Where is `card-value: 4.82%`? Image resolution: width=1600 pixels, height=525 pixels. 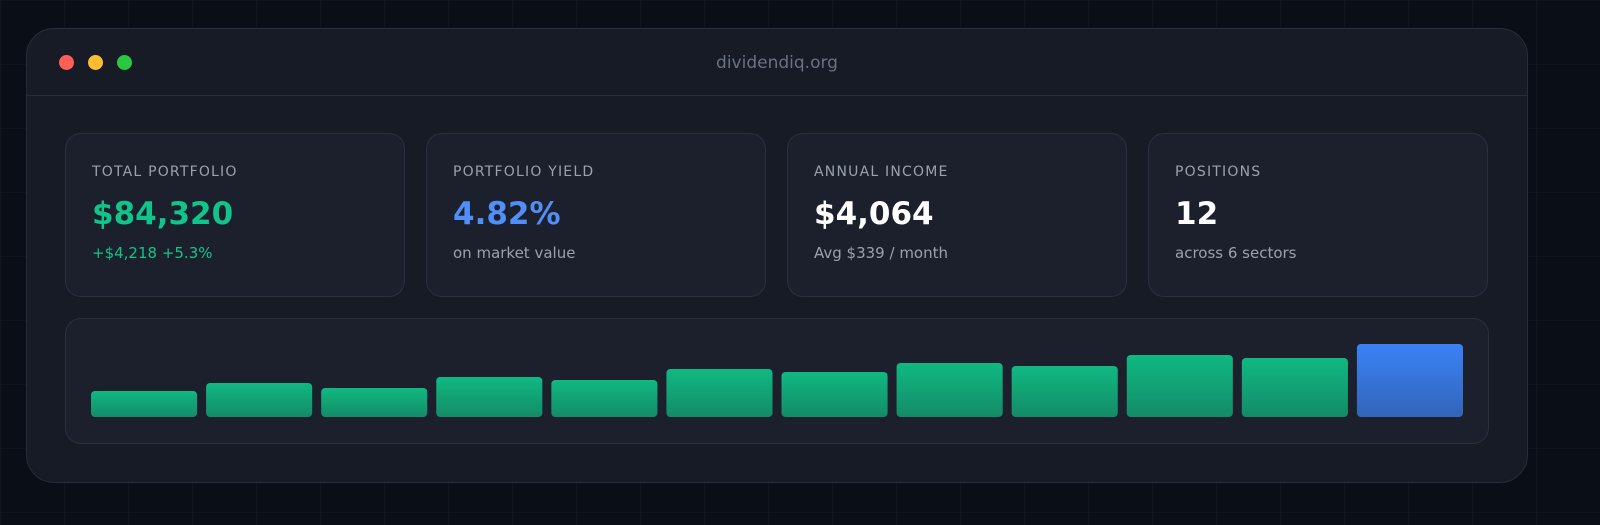 card-value: 4.82% is located at coordinates (507, 214).